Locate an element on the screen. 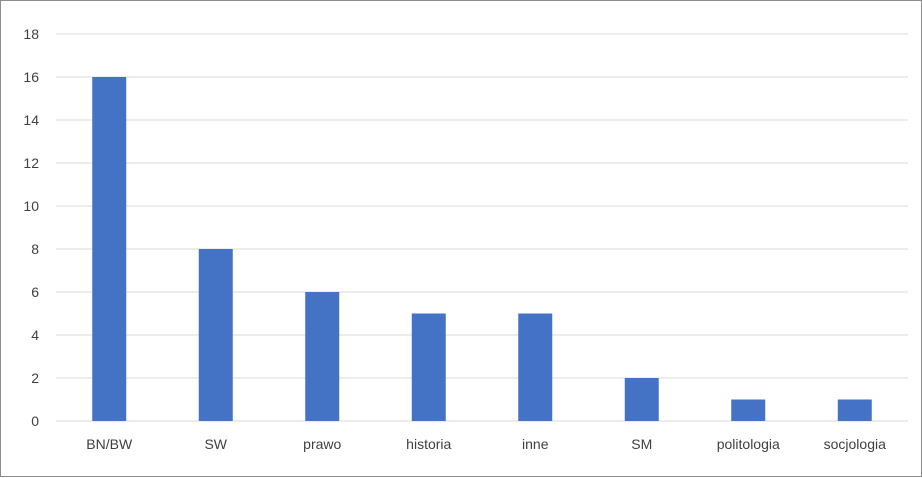  bar-socjologia is located at coordinates (854, 410).